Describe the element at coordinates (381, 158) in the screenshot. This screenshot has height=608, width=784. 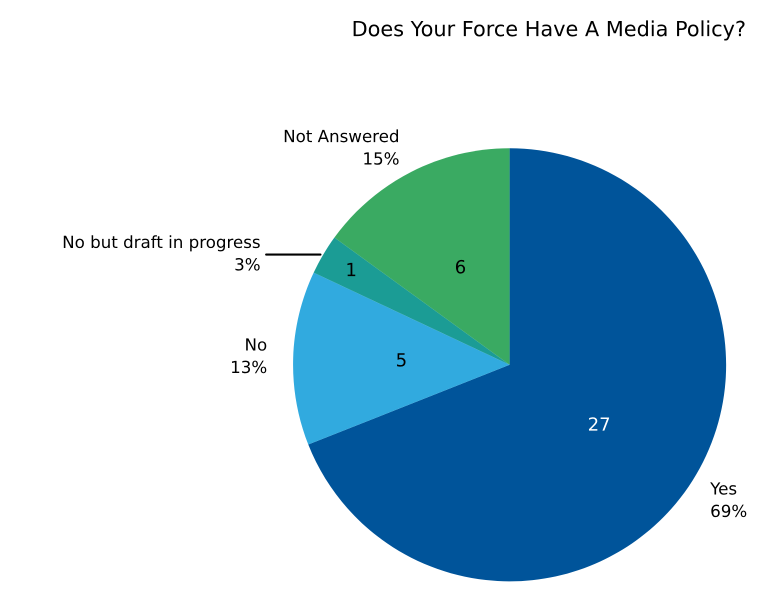
I see `data-label: 15%` at that location.